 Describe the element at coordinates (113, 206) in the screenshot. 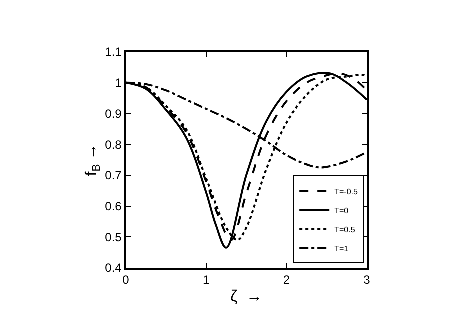

I see `y-tick-label: 0.6` at that location.